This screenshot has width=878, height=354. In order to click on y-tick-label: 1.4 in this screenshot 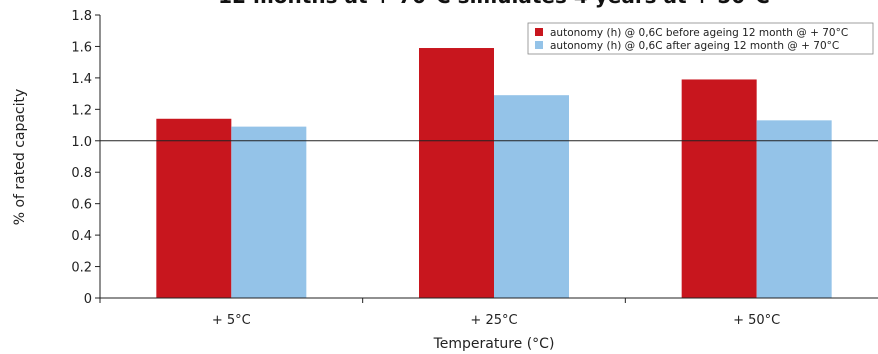, I will do `click(81, 79)`.